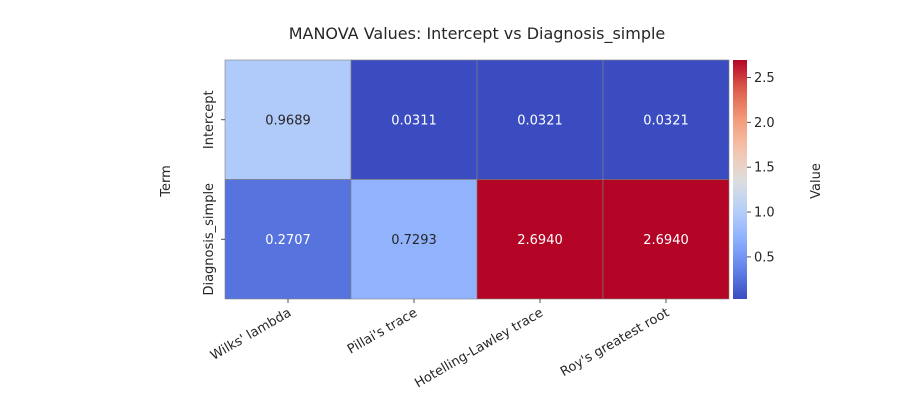  I want to click on colorbar-tick-label: 2.0, so click(764, 123).